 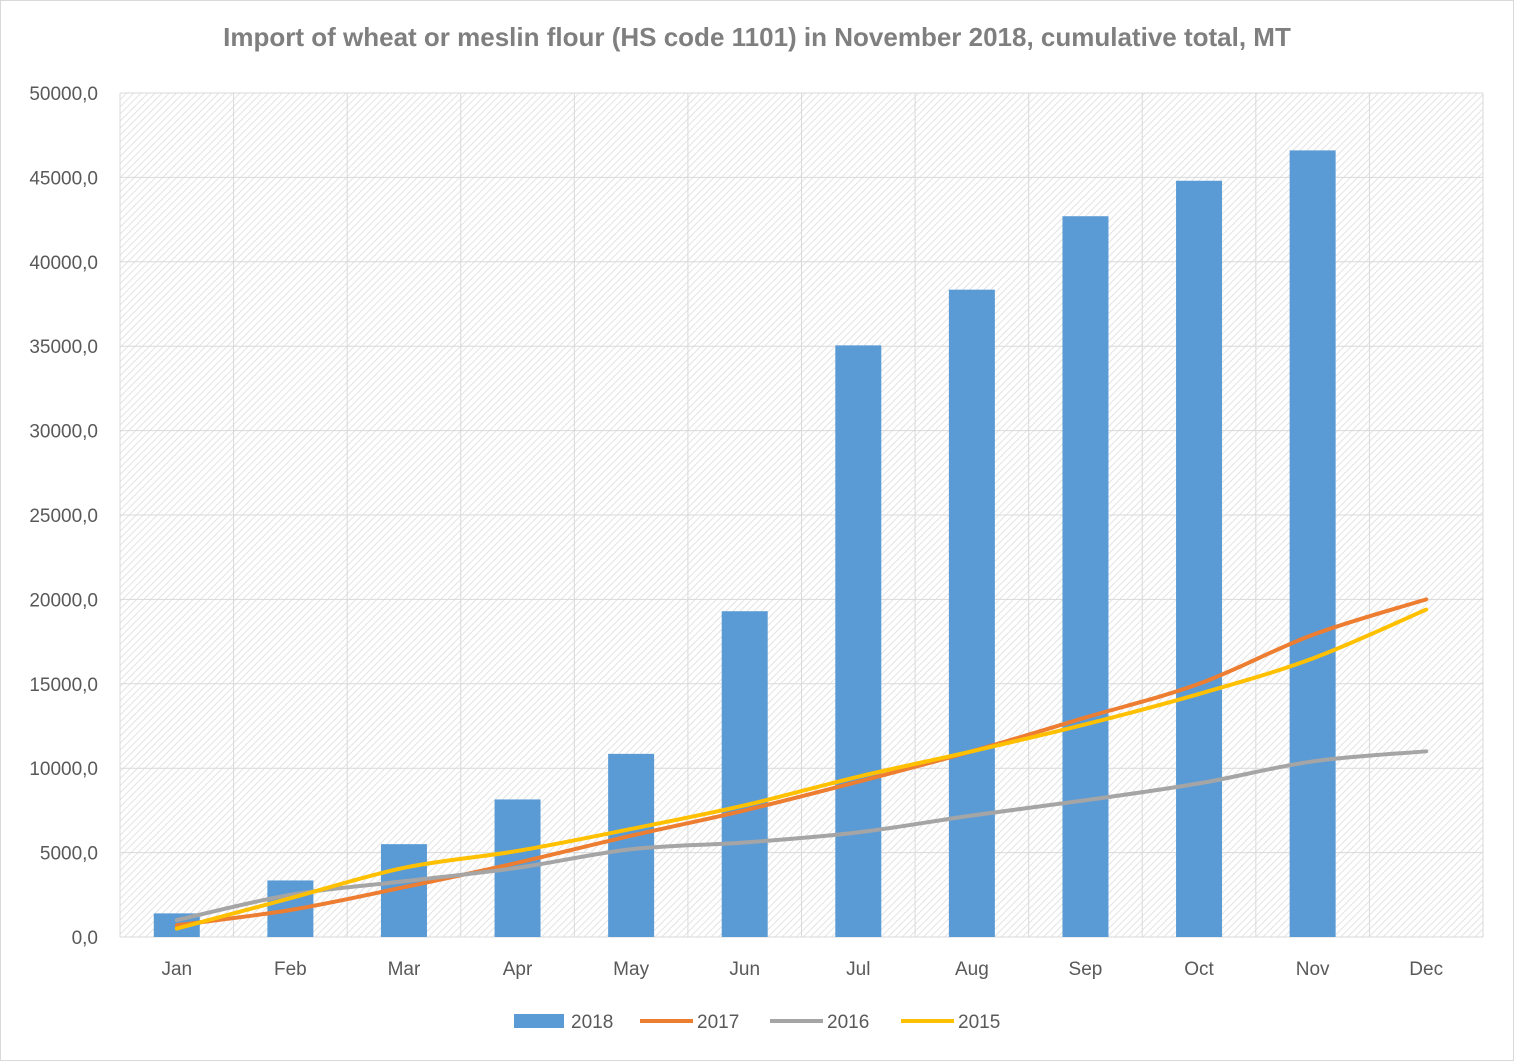 I want to click on y-tick-label: 40000,0, so click(x=63, y=263).